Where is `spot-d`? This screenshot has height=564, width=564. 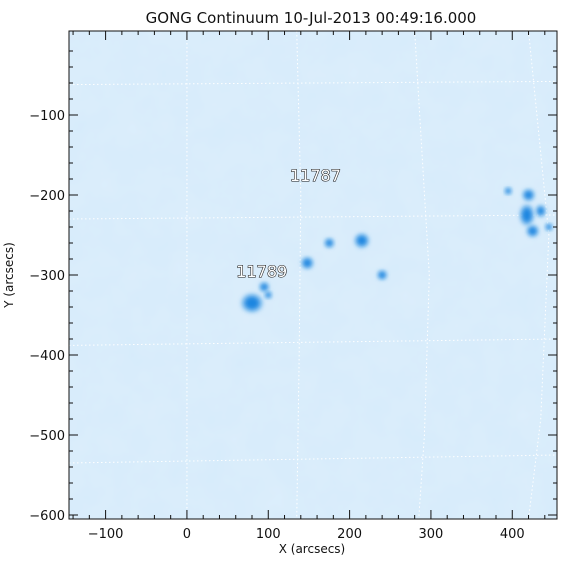 spot-d is located at coordinates (382, 275).